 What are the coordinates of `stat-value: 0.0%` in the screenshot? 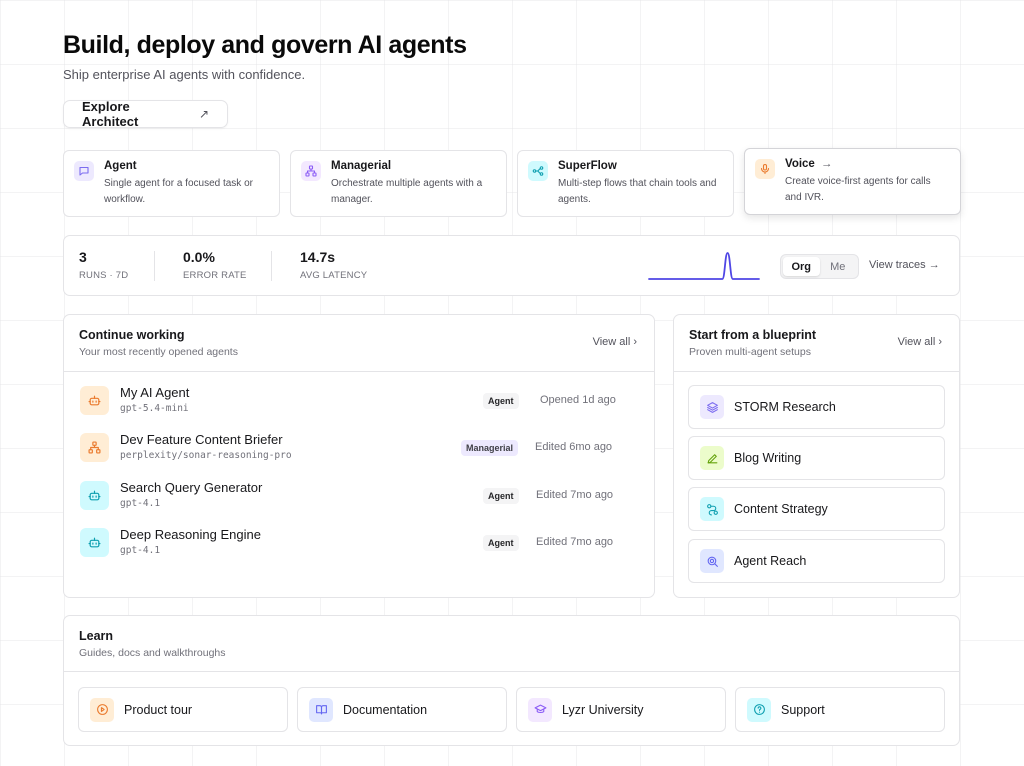 It's located at (199, 257).